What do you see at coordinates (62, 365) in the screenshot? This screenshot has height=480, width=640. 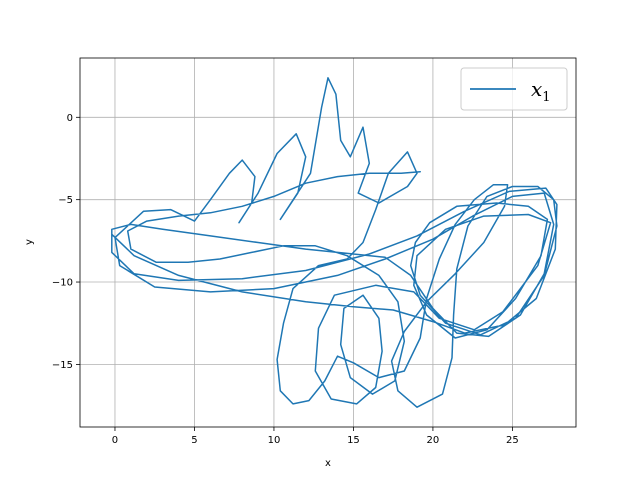 I see `y-tick-label: −15` at bounding box center [62, 365].